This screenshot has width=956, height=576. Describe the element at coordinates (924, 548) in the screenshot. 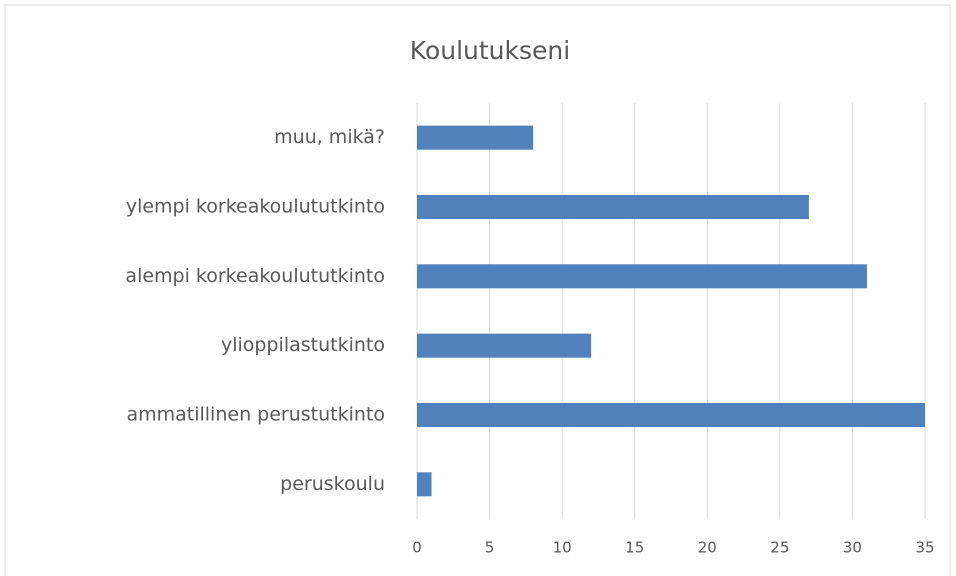

I see `x-tick-label: 35` at that location.